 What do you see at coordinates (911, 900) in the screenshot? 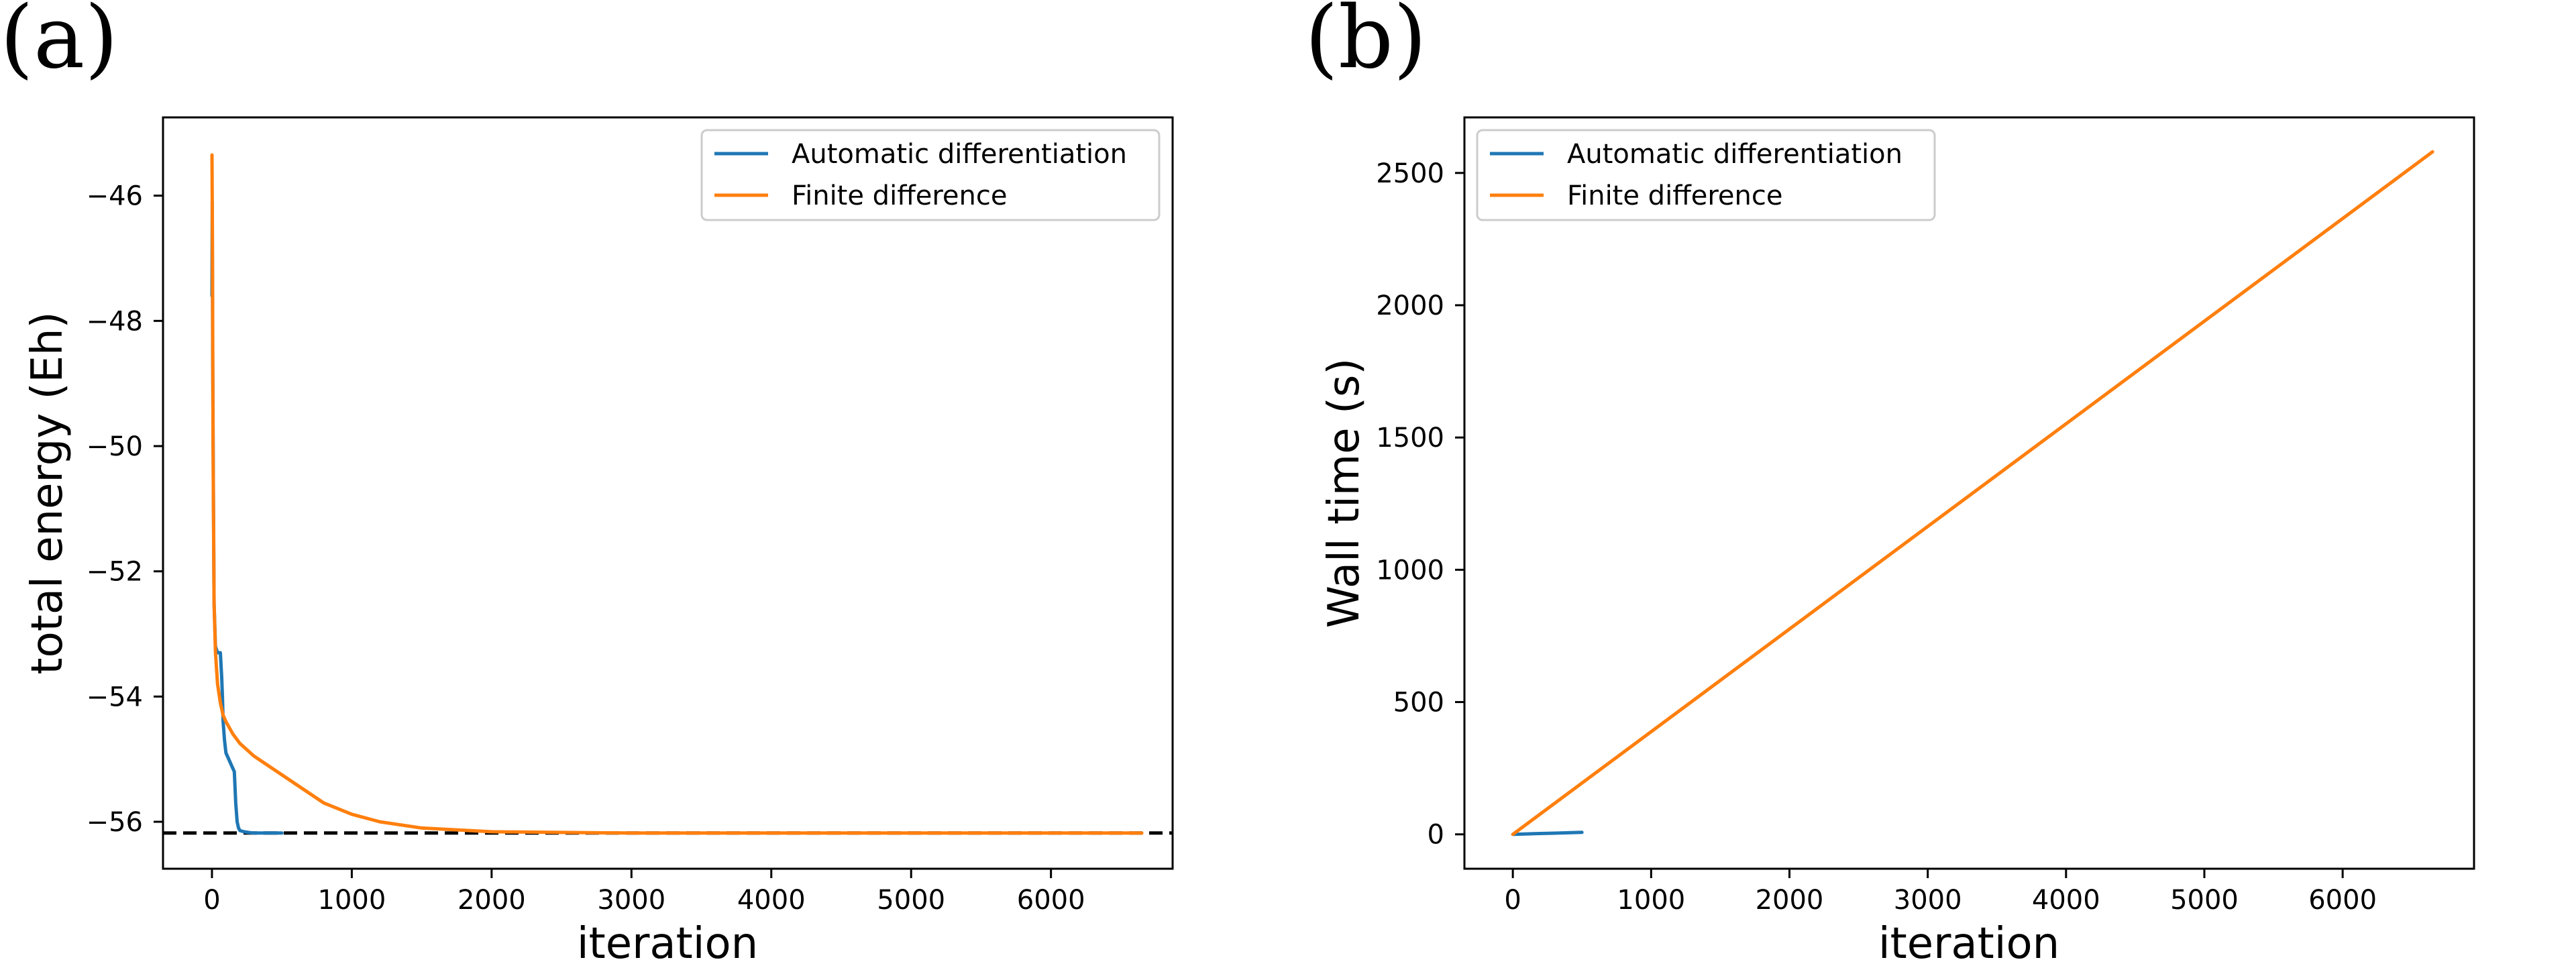
I see `chart-a-xtick-label: 5000` at bounding box center [911, 900].